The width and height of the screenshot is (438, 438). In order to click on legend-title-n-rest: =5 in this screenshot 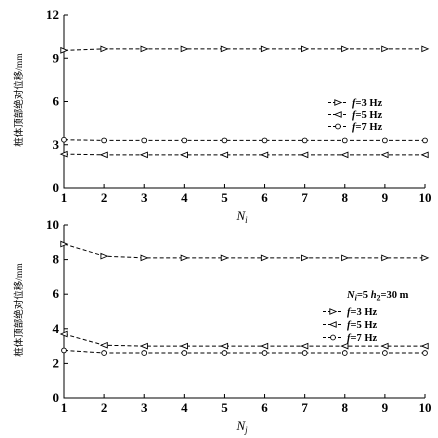, I will do `click(364, 295)`.